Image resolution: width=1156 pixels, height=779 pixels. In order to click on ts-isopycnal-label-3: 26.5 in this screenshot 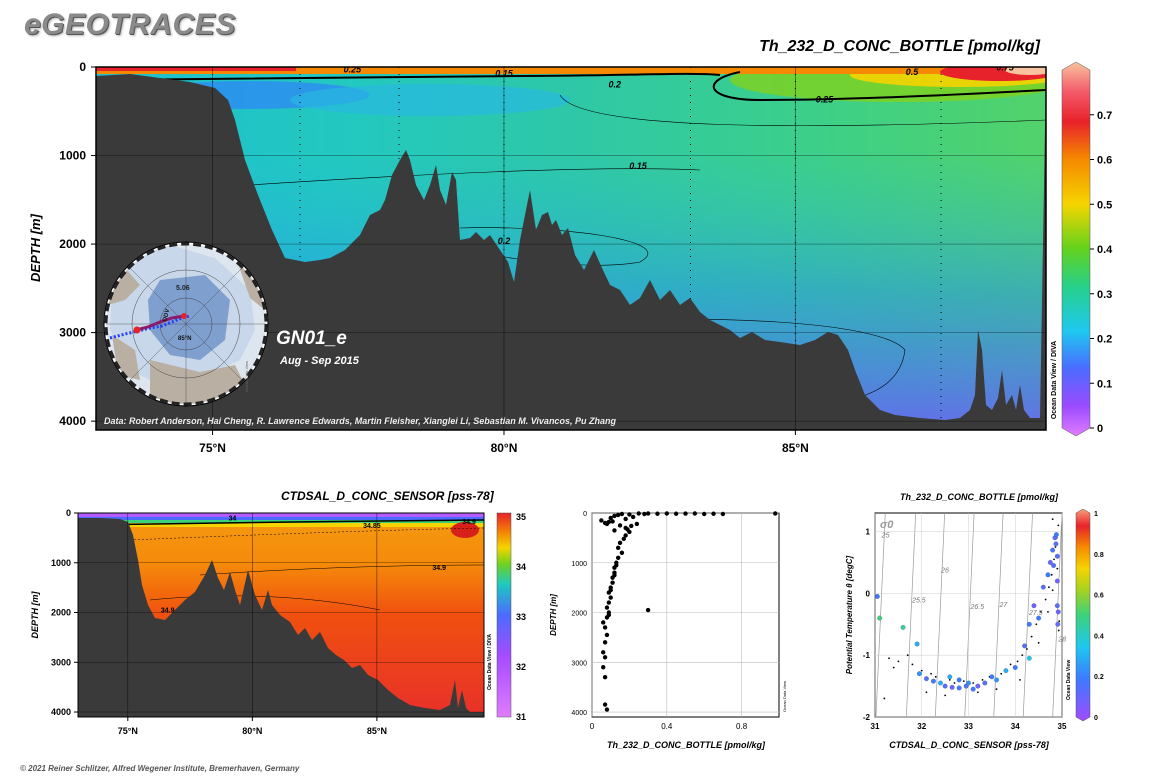, I will do `click(977, 607)`.